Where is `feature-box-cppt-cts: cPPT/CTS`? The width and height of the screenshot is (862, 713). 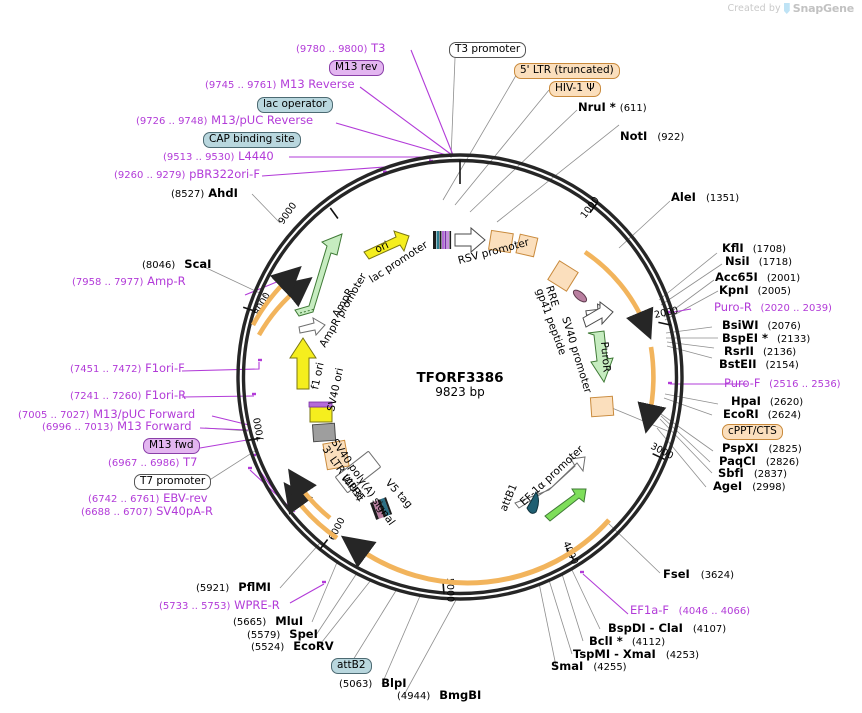
feature-box-cppt-cts: cPPT/CTS is located at coordinates (752, 432).